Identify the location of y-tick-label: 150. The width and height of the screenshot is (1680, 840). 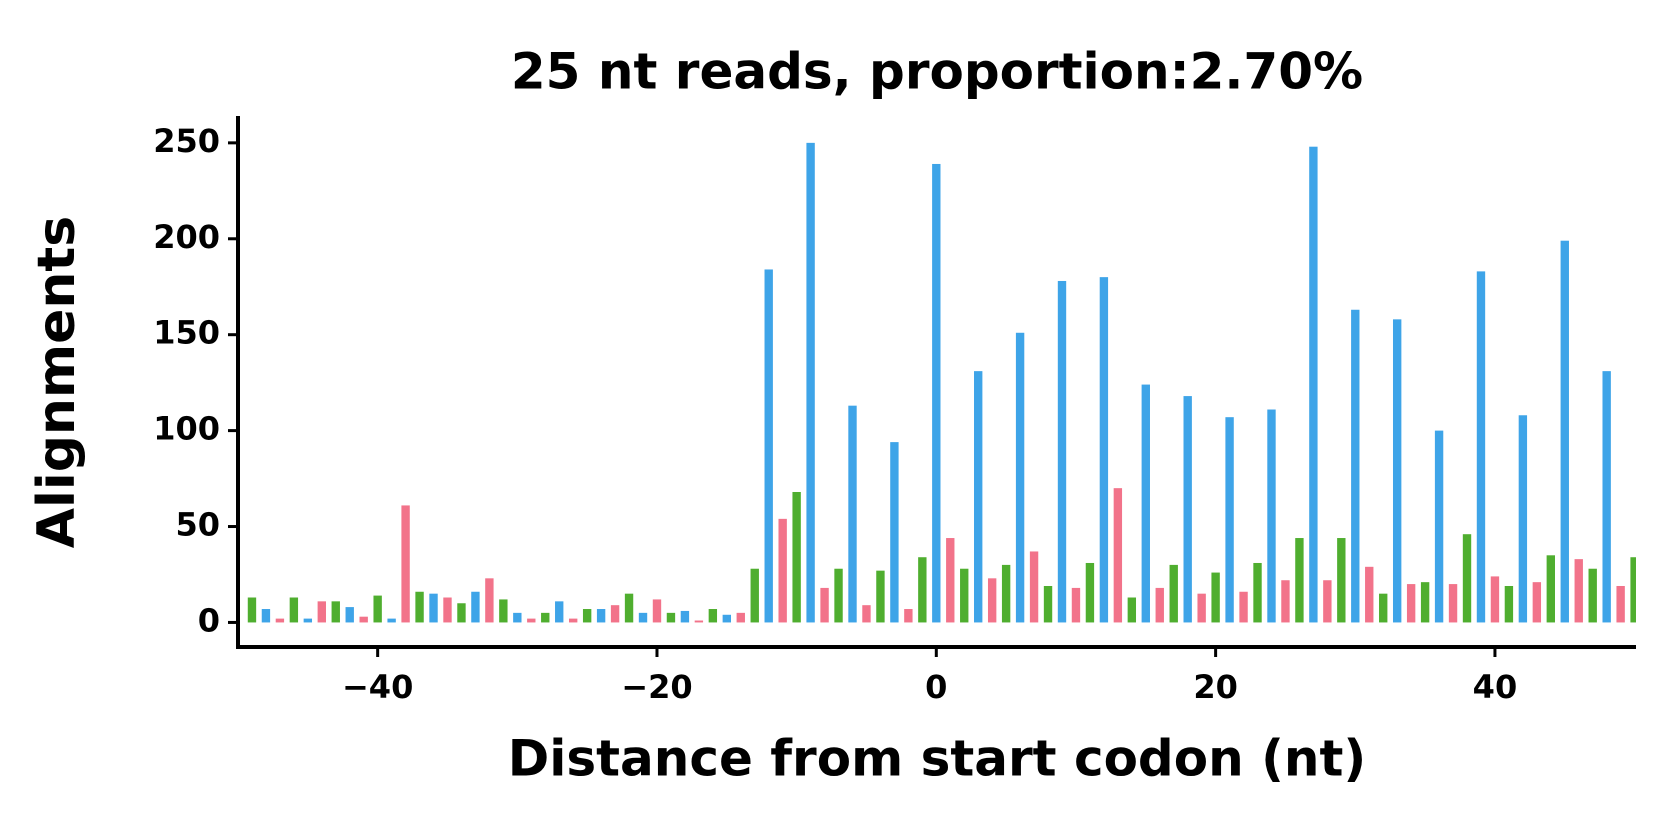
(186, 333).